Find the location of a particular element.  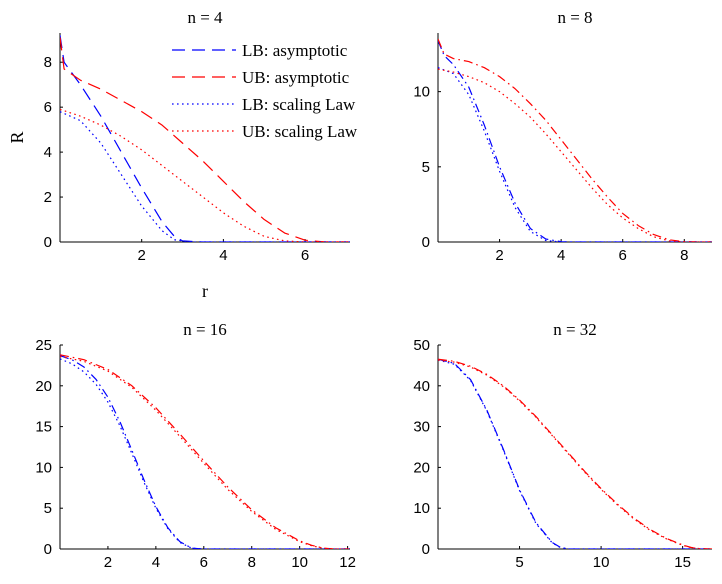

legend-label: LB: asymptotic is located at coordinates (295, 50).